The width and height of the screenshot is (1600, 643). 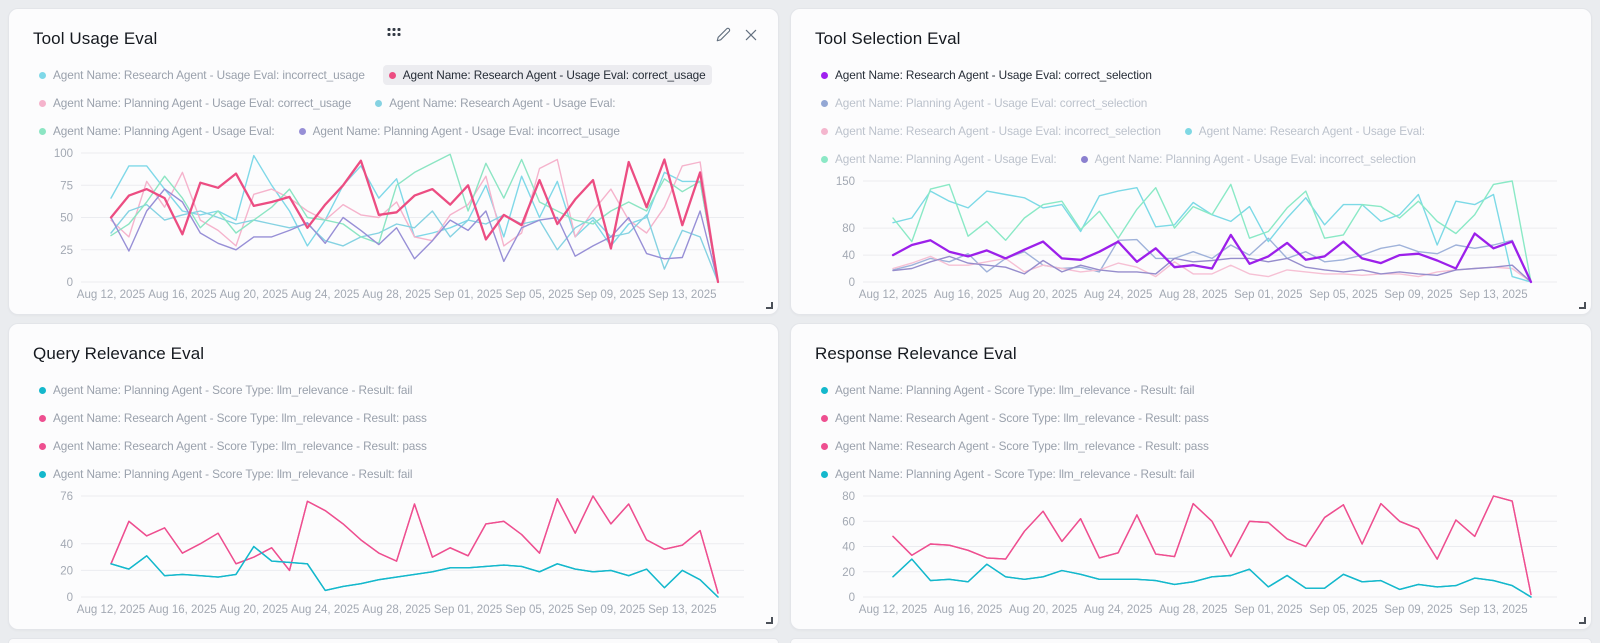 I want to click on x-axis-label: Sep 05, 2025, so click(x=1343, y=610).